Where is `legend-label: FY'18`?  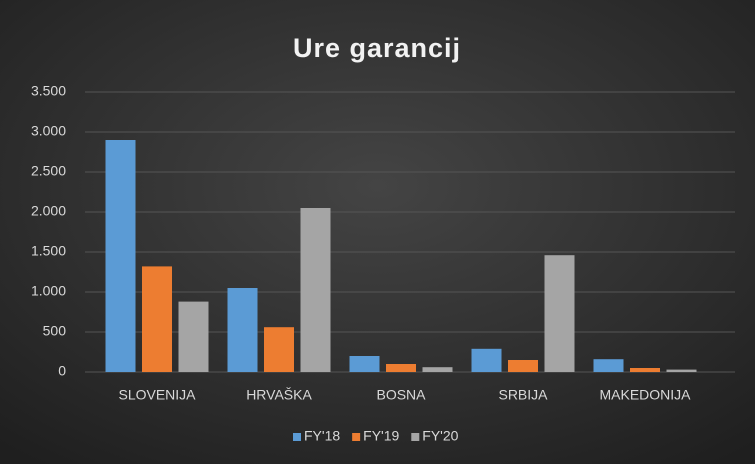 legend-label: FY'18 is located at coordinates (322, 436).